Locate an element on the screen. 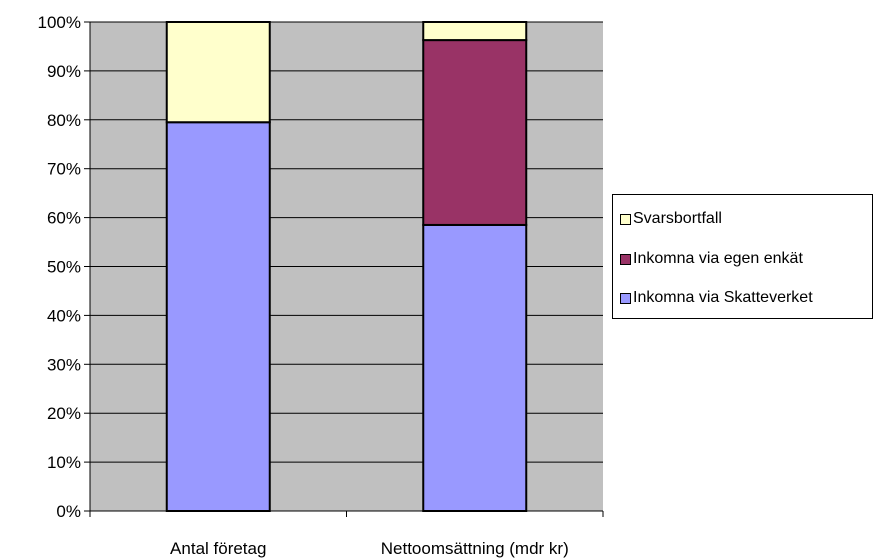 This screenshot has width=873, height=559. y-tick-label: 70% is located at coordinates (64, 169).